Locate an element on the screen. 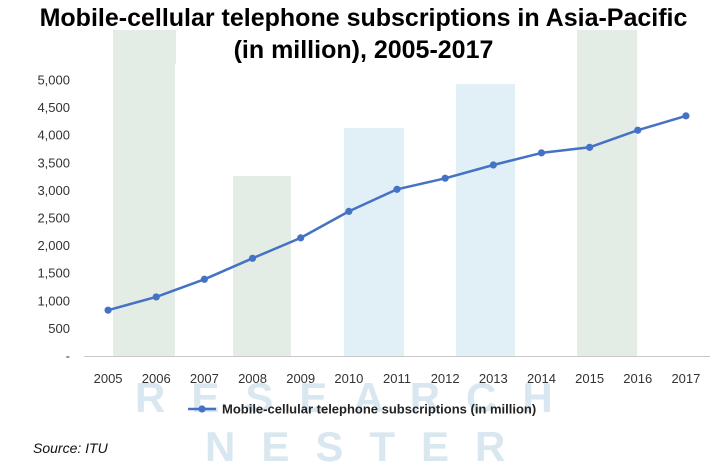 Image resolution: width=727 pixels, height=468 pixels. x-tick-label: 2005 is located at coordinates (108, 378).